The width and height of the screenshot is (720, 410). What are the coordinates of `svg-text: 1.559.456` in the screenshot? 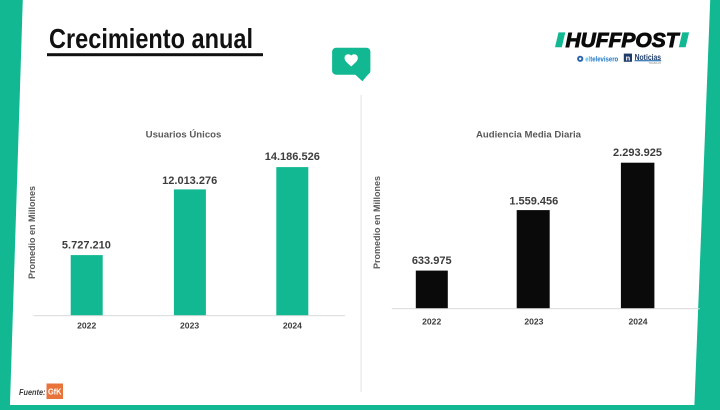 It's located at (533, 202).